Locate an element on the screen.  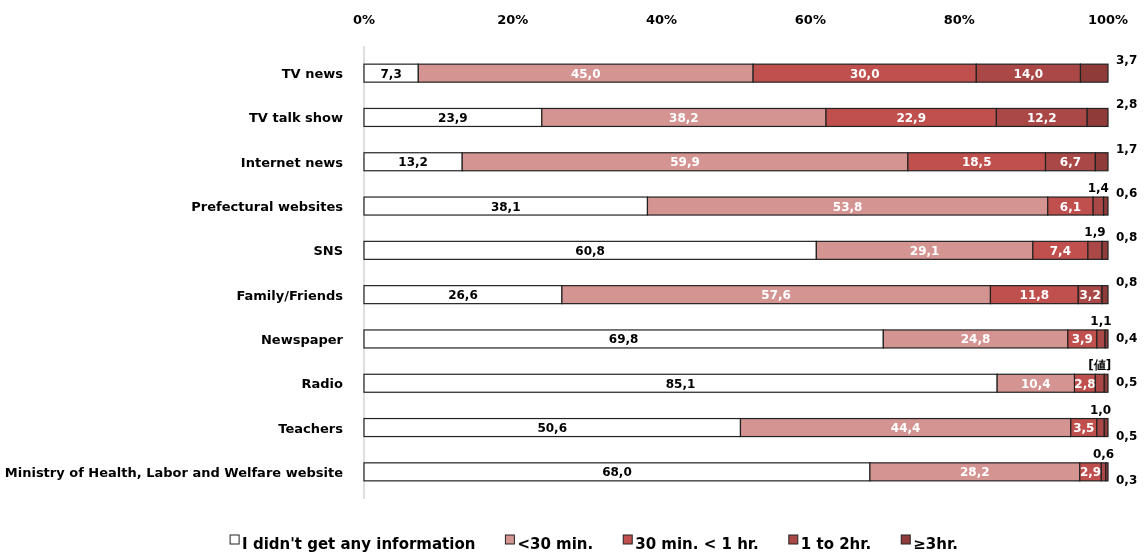
legend-label: 1 to 2hr. is located at coordinates (836, 544).